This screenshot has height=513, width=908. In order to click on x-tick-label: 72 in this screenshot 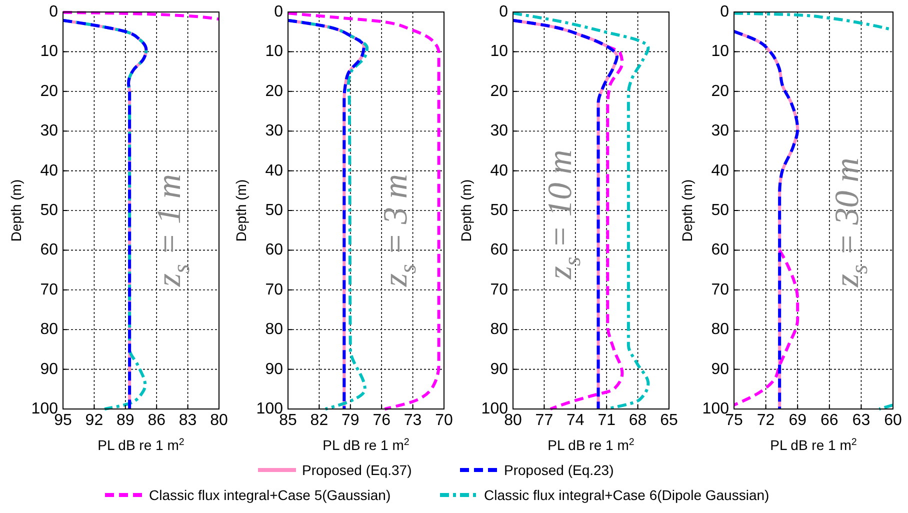, I will do `click(765, 420)`.